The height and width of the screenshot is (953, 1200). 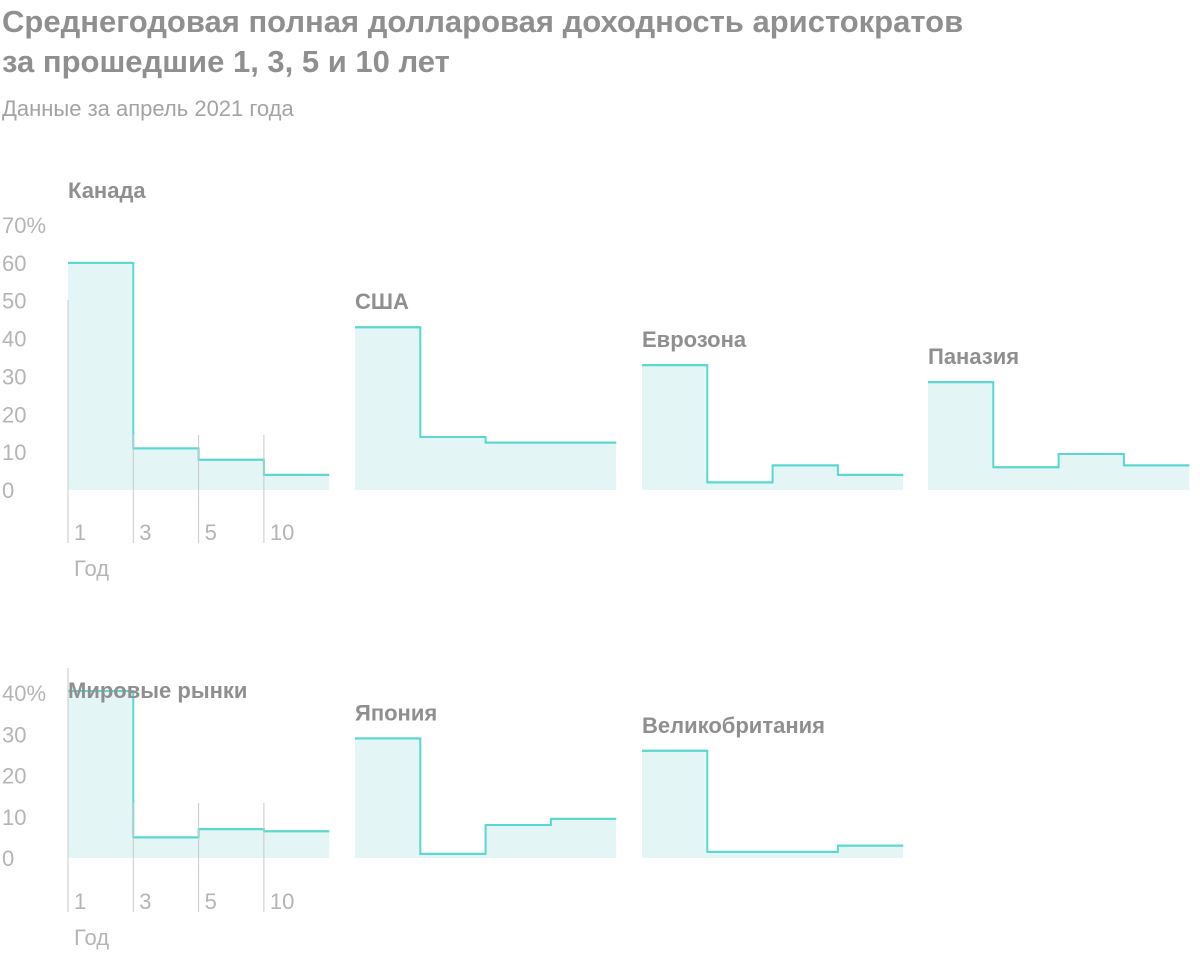 What do you see at coordinates (107, 190) in the screenshot?
I see `panel-title: Канада` at bounding box center [107, 190].